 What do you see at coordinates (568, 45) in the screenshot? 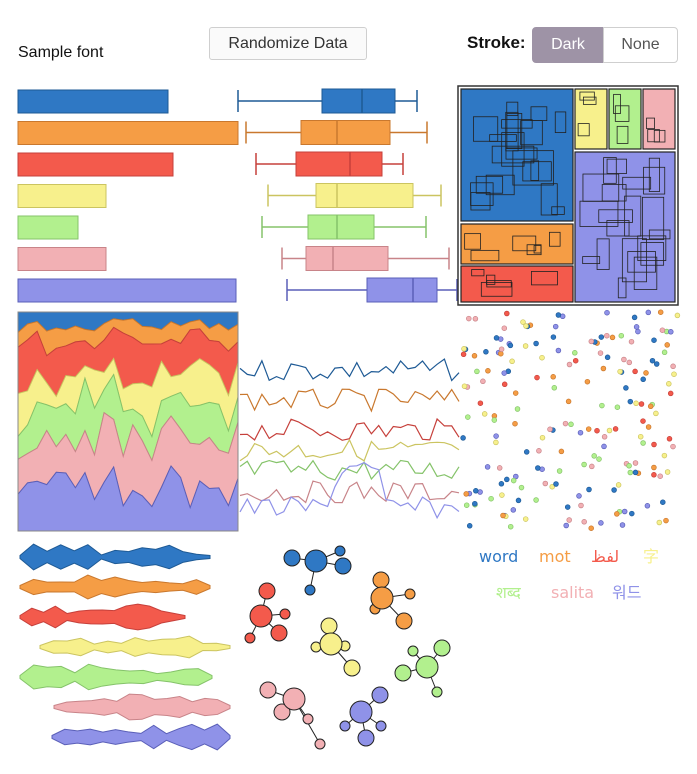
I see `stroke-option-dark: Dark` at bounding box center [568, 45].